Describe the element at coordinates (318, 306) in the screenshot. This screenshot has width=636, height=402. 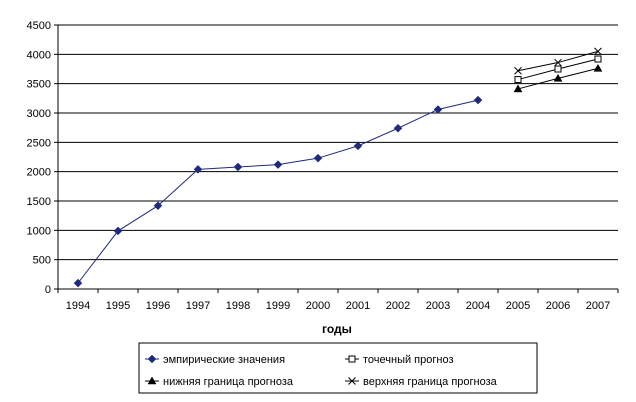
I see `x-tick-label: 2000` at that location.